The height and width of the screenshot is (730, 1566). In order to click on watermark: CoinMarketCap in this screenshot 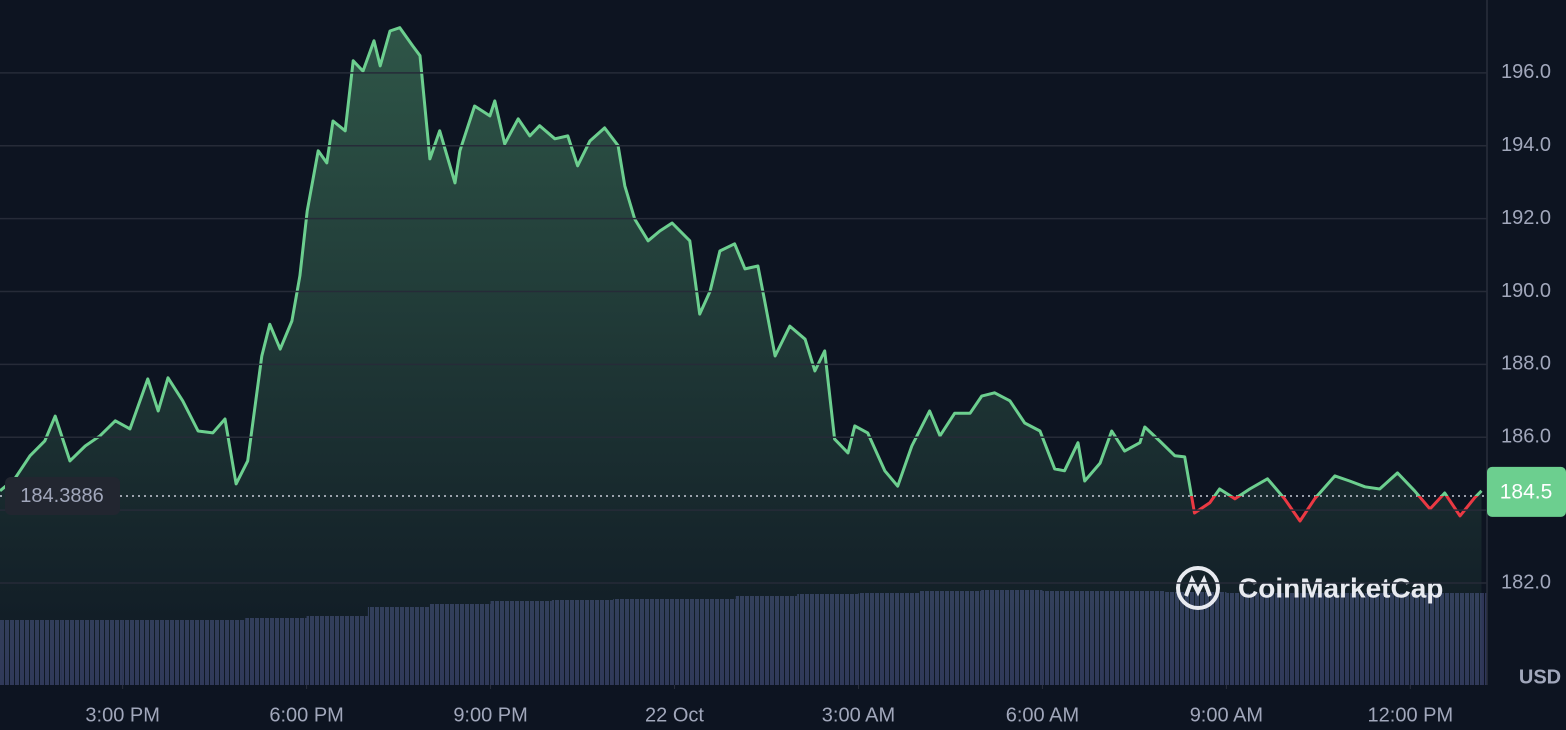, I will do `click(1309, 588)`.